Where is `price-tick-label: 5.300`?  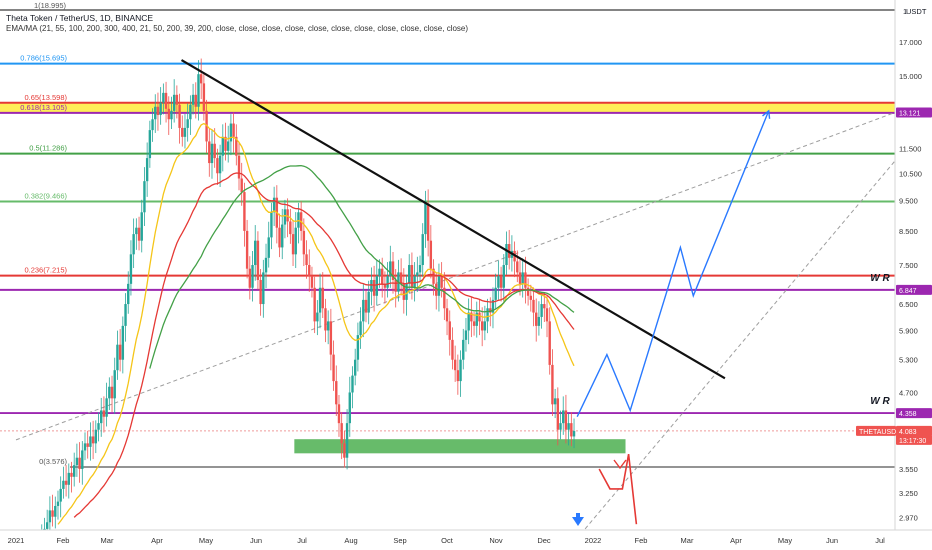
price-tick-label: 5.300 is located at coordinates (908, 360).